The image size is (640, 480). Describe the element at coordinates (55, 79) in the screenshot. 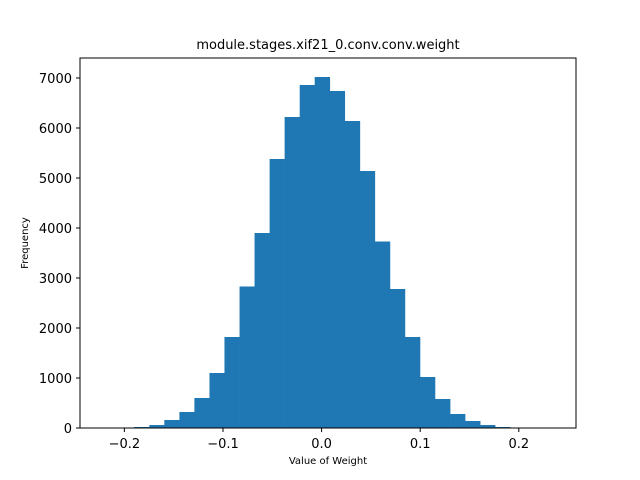

I see `y-tick-label: 7000` at that location.